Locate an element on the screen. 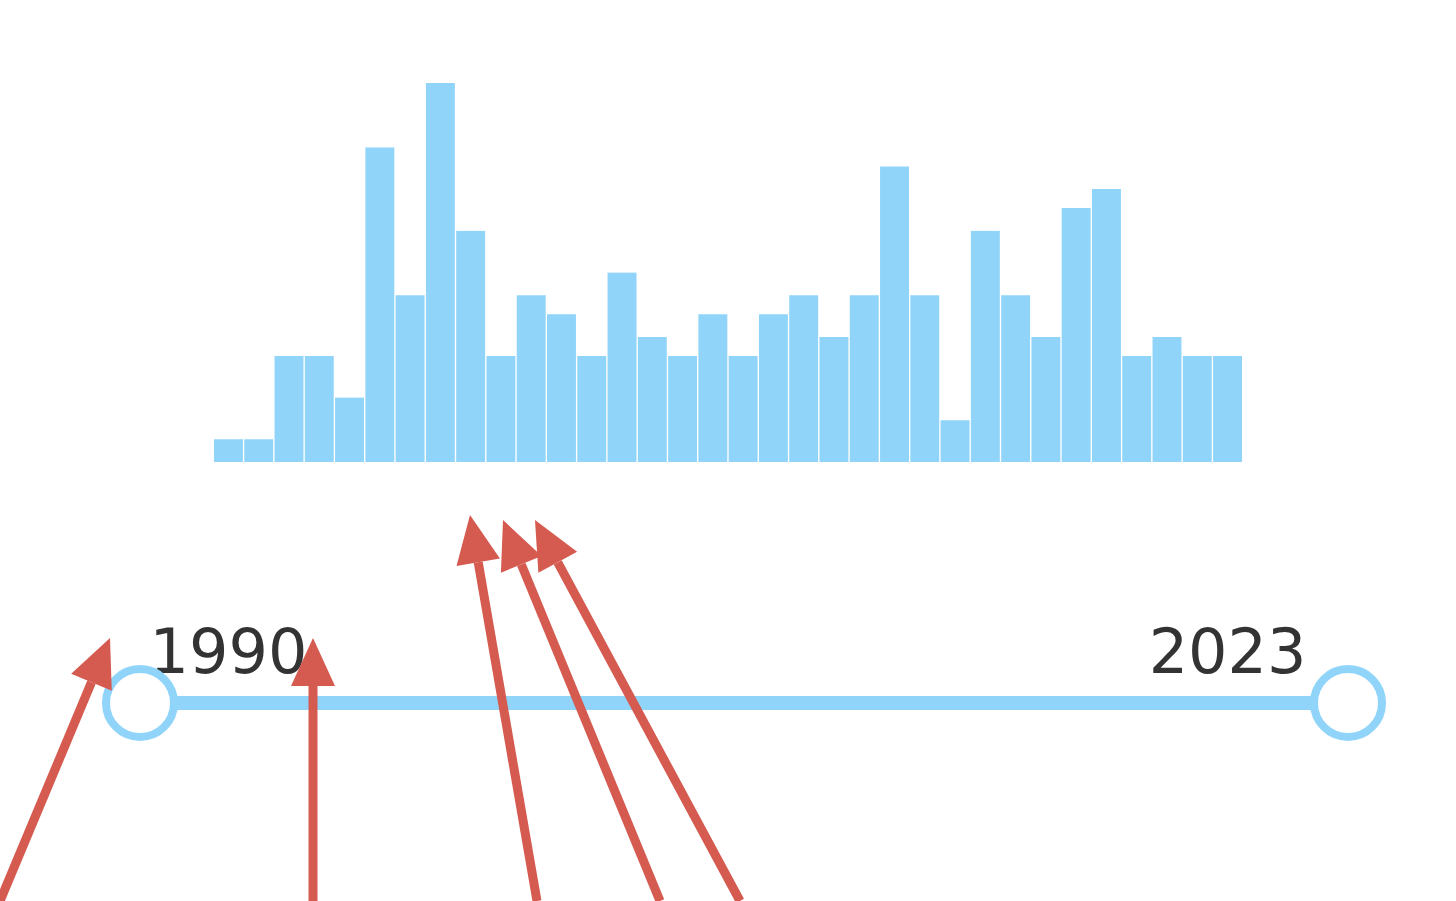 The image size is (1456, 901). x-tick-label: 1990 is located at coordinates (228, 652).